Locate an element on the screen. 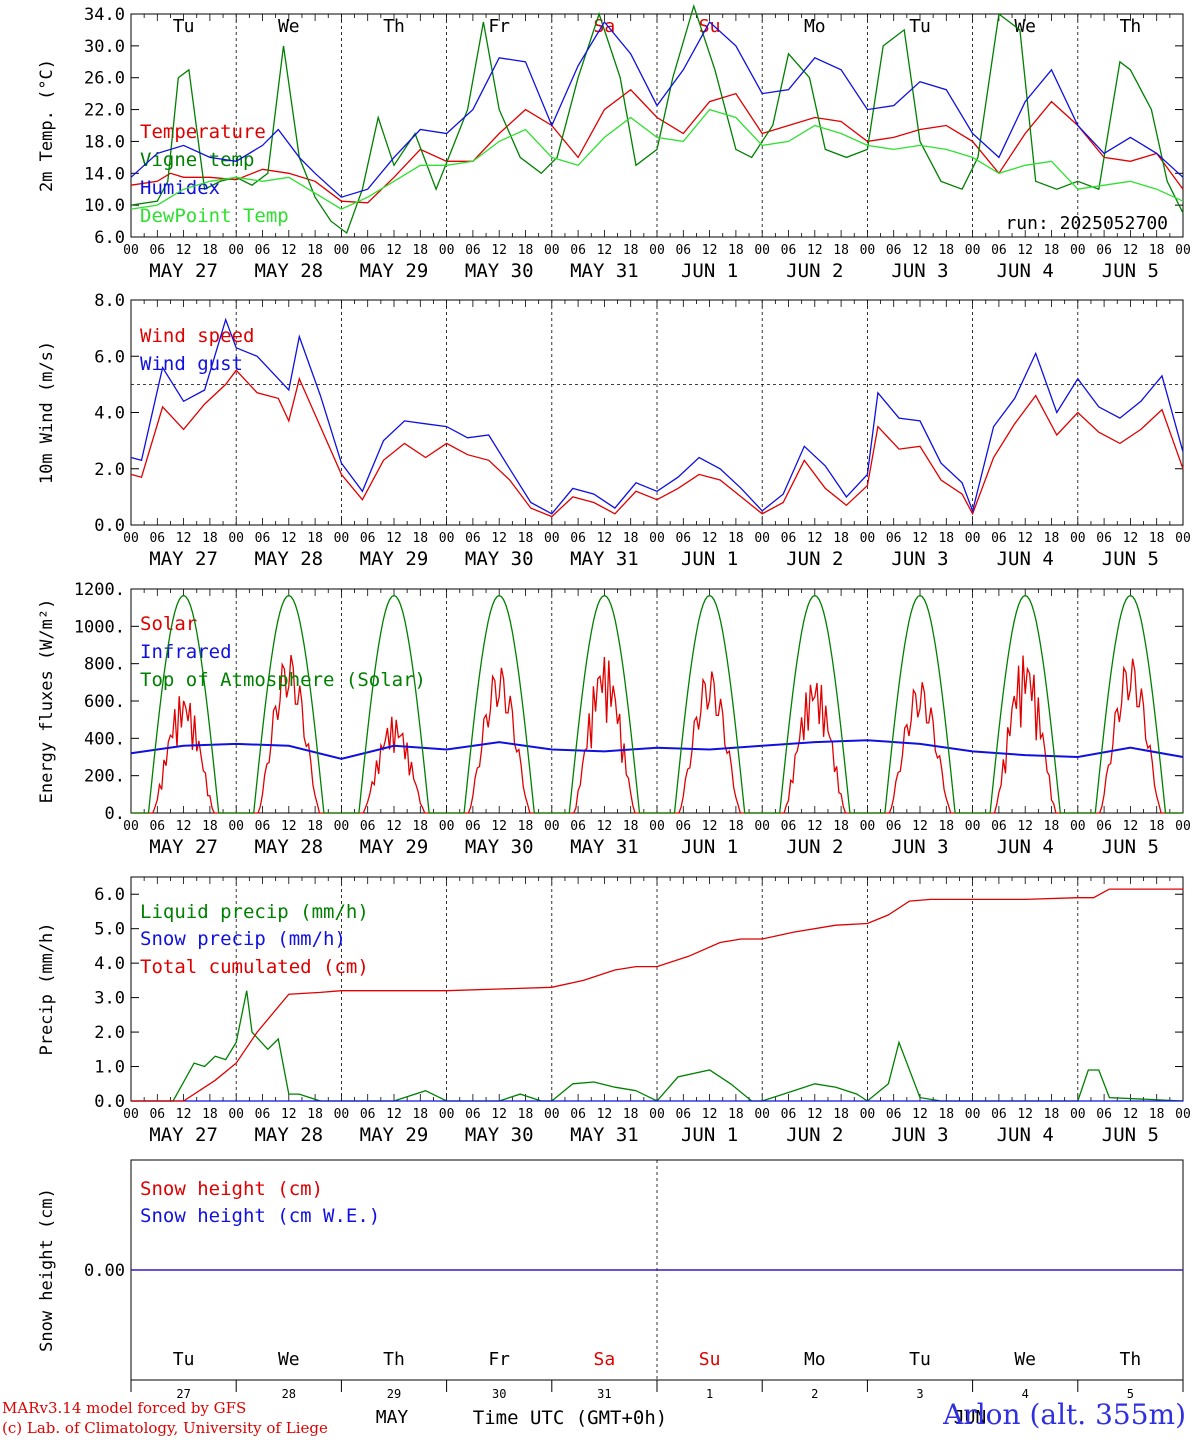  date-label: JUN 1 is located at coordinates (709, 847).